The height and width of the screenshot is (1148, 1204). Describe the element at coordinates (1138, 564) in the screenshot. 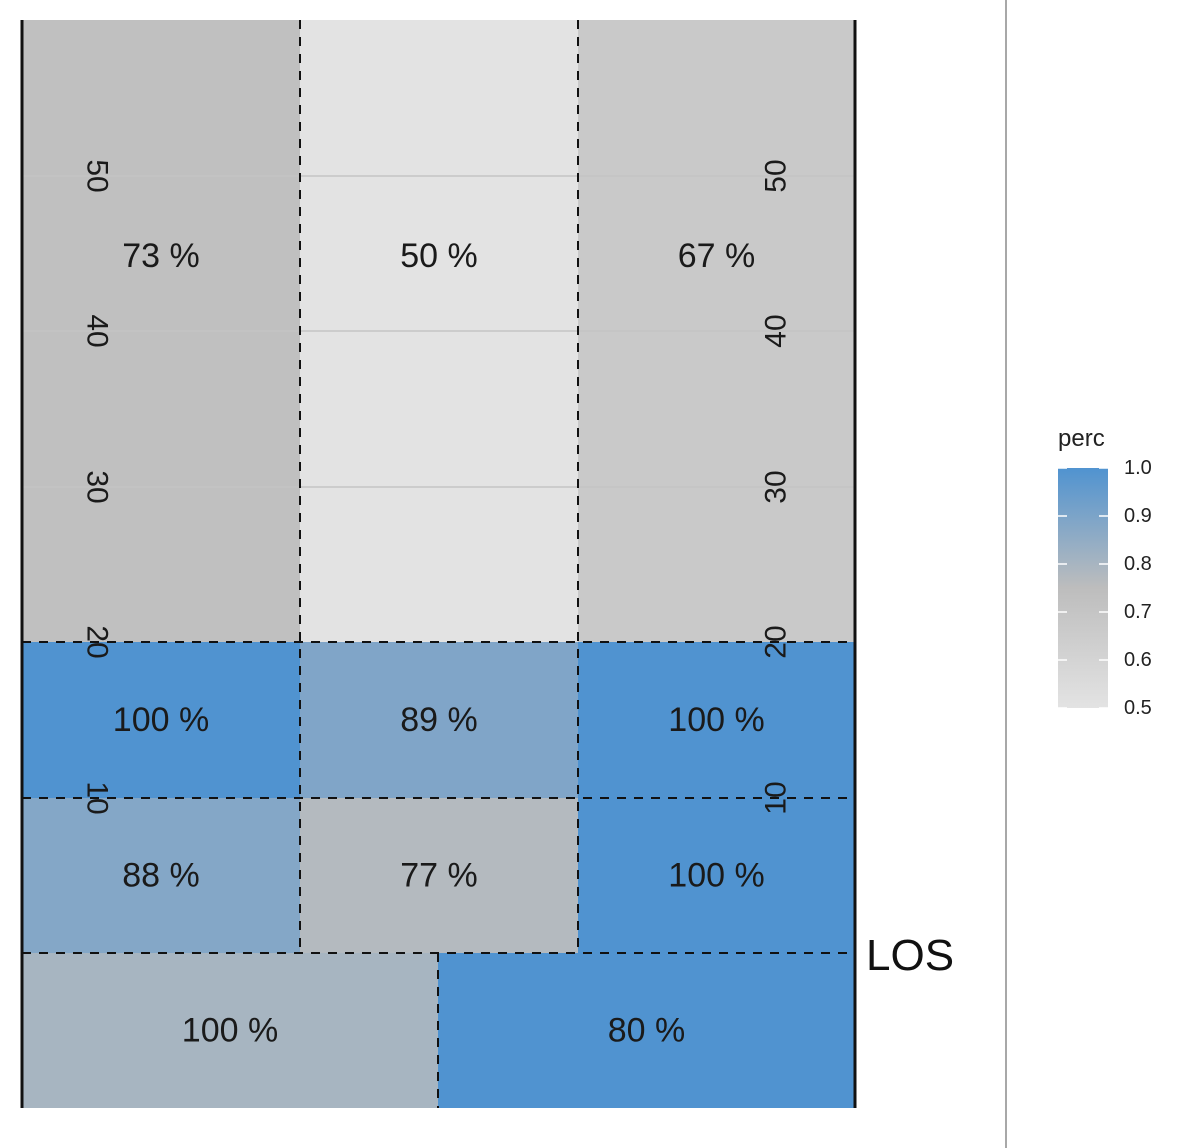

I see `legend-tick-label: 0.8` at that location.